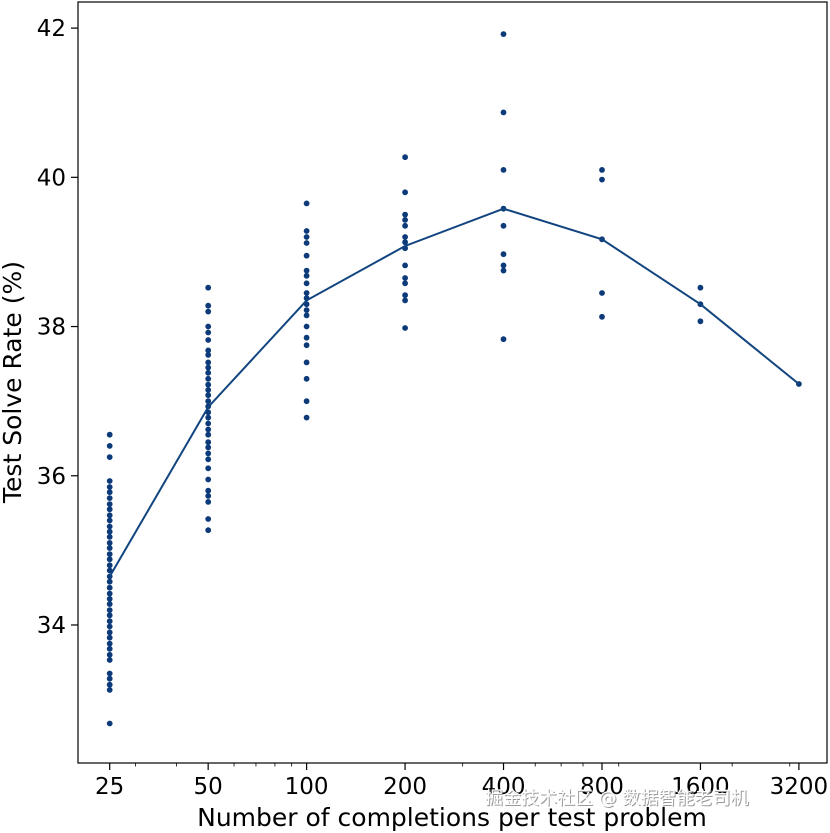 This screenshot has width=830, height=833. I want to click on x-tick-label: 25, so click(109, 787).